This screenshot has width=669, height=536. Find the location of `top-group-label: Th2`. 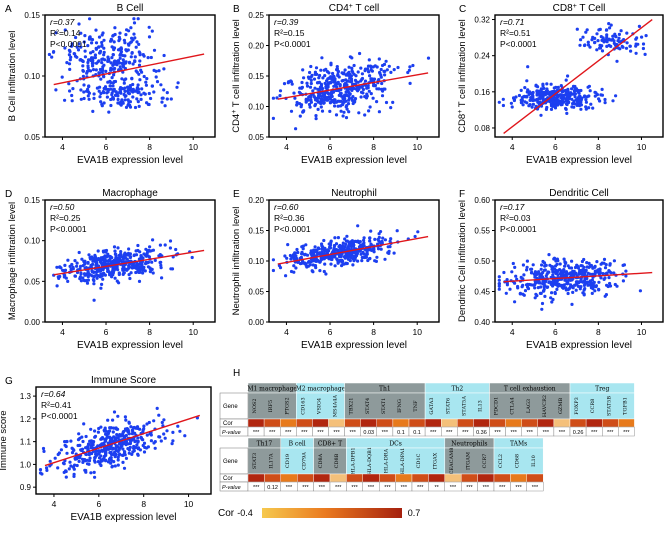

top-group-label: Th2 is located at coordinates (457, 389).